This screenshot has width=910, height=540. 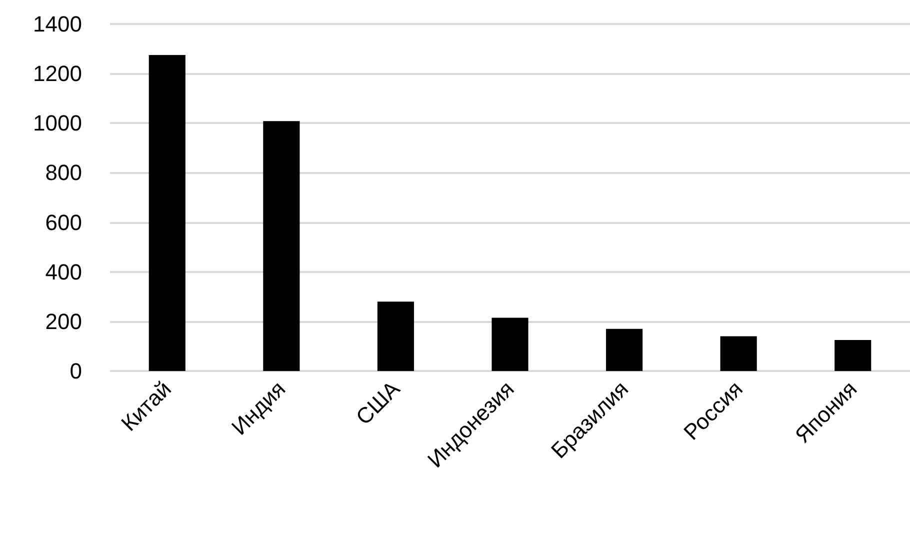 I want to click on y-tick-label: 800, so click(x=63, y=173).